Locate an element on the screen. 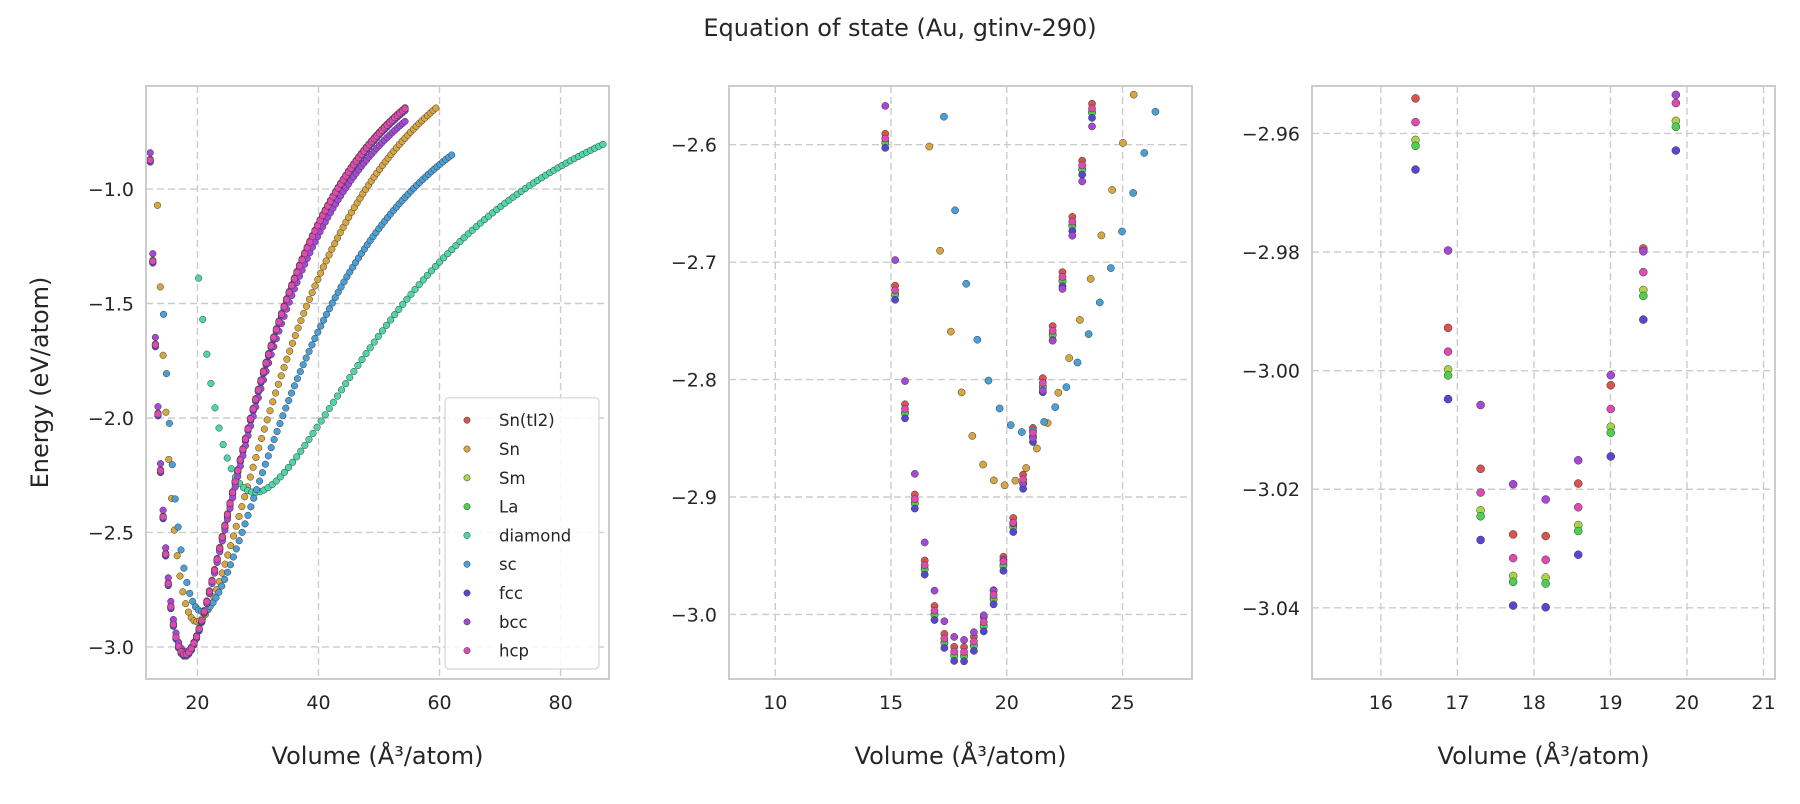  y-tick-label: −1.0 is located at coordinates (111, 190).